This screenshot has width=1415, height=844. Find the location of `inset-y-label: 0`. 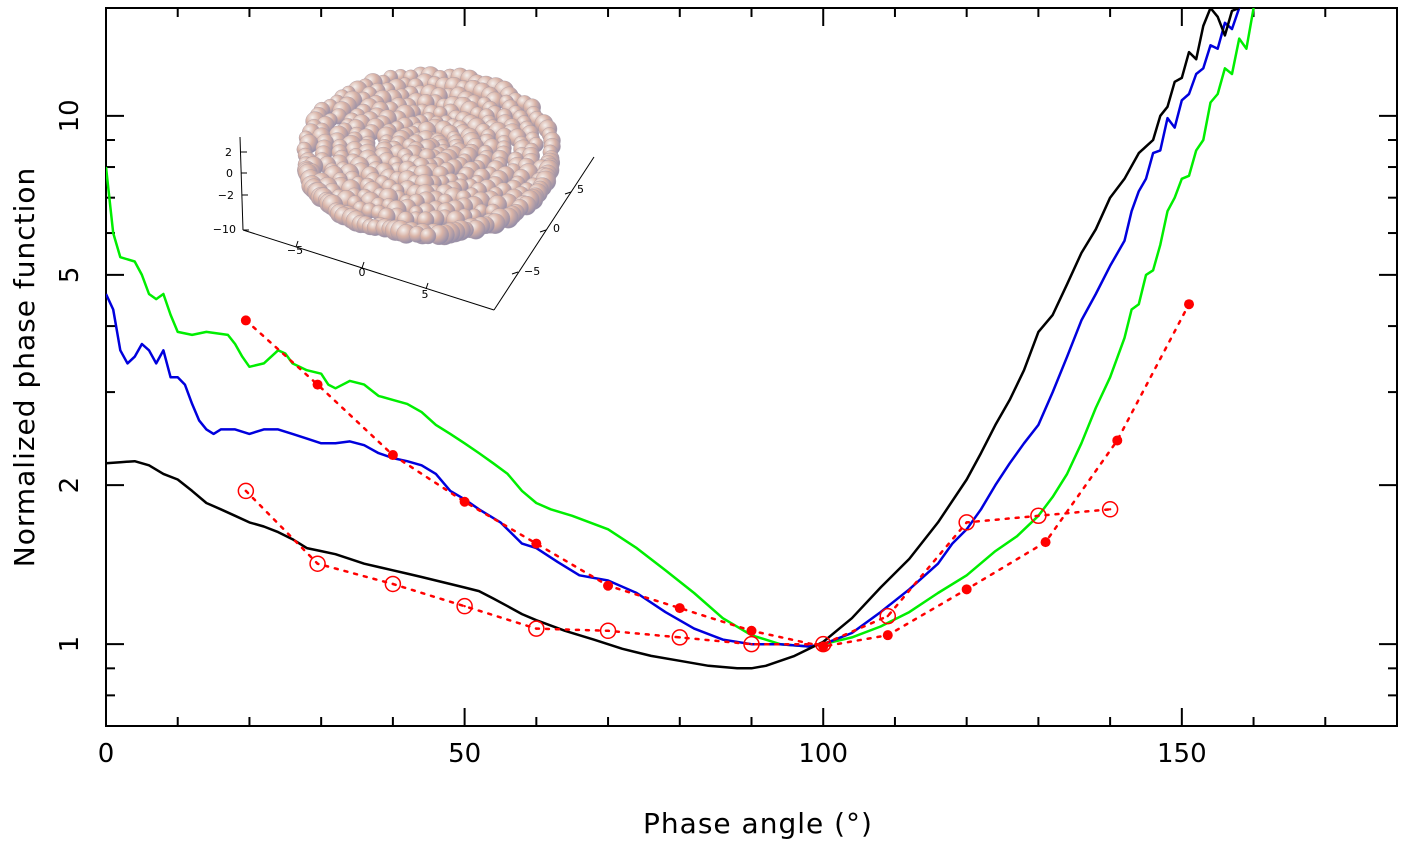

inset-y-label: 0 is located at coordinates (556, 228).